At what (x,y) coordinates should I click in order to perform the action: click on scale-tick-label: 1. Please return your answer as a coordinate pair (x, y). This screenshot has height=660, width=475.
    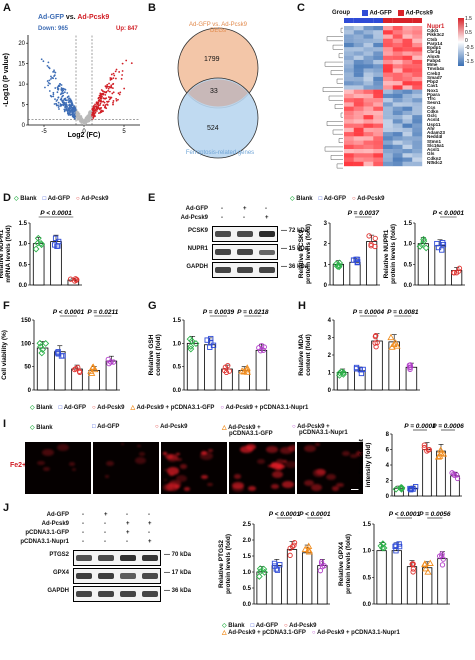
    Looking at the image, I should click on (466, 26).